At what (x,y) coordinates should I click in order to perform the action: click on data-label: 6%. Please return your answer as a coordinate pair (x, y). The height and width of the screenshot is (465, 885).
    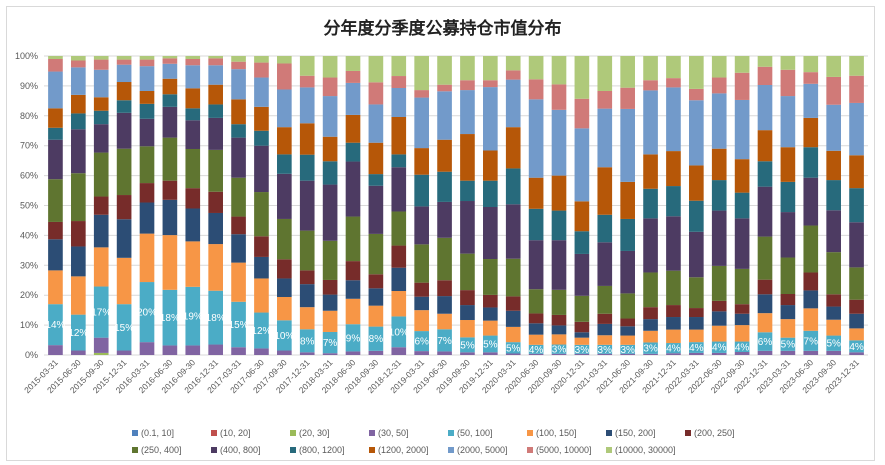
    Looking at the image, I should click on (421, 342).